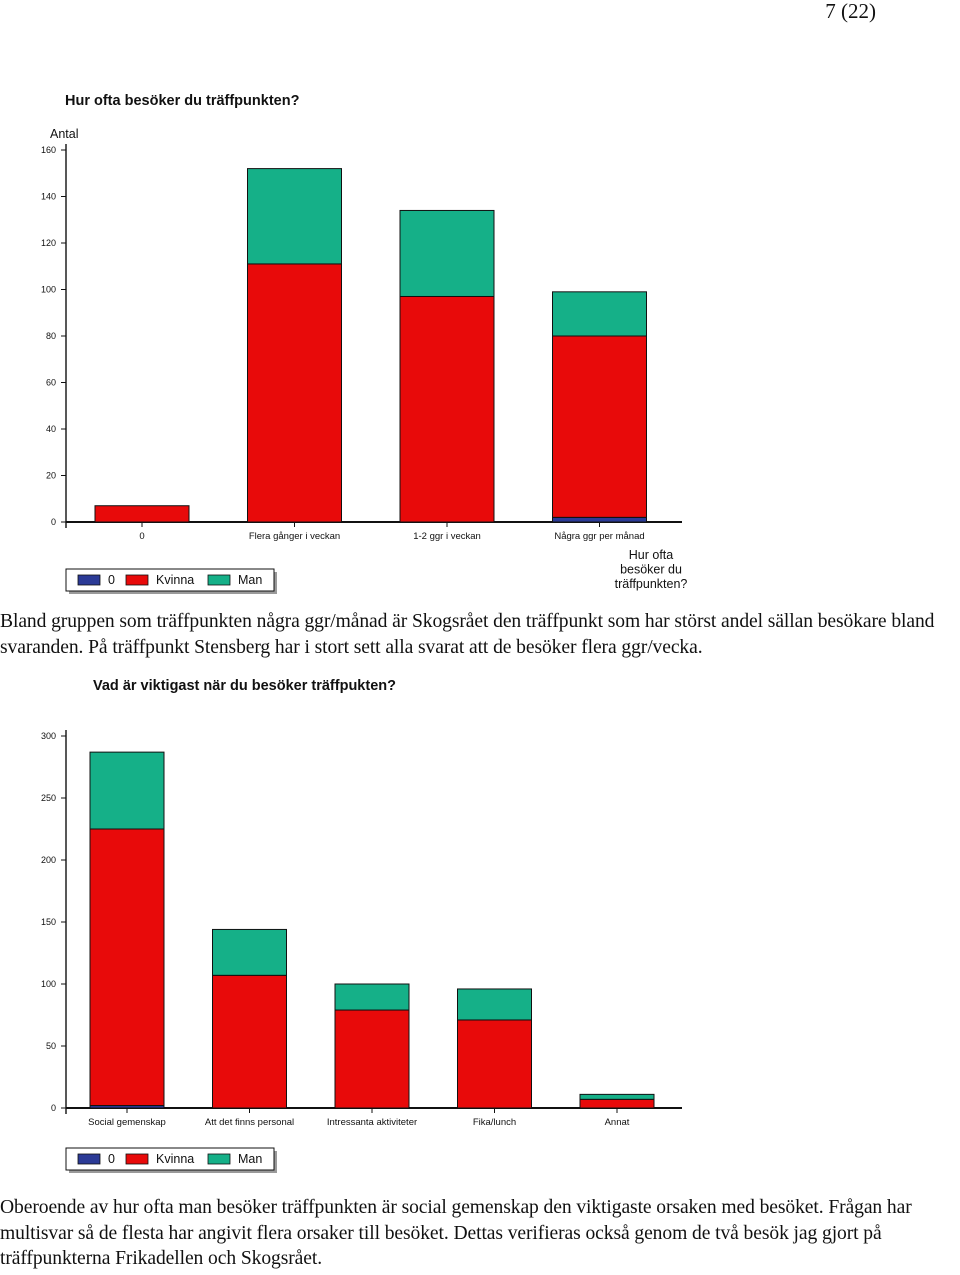 The width and height of the screenshot is (960, 1275). What do you see at coordinates (127, 790) in the screenshot?
I see `bar-social-gemenskap-man` at bounding box center [127, 790].